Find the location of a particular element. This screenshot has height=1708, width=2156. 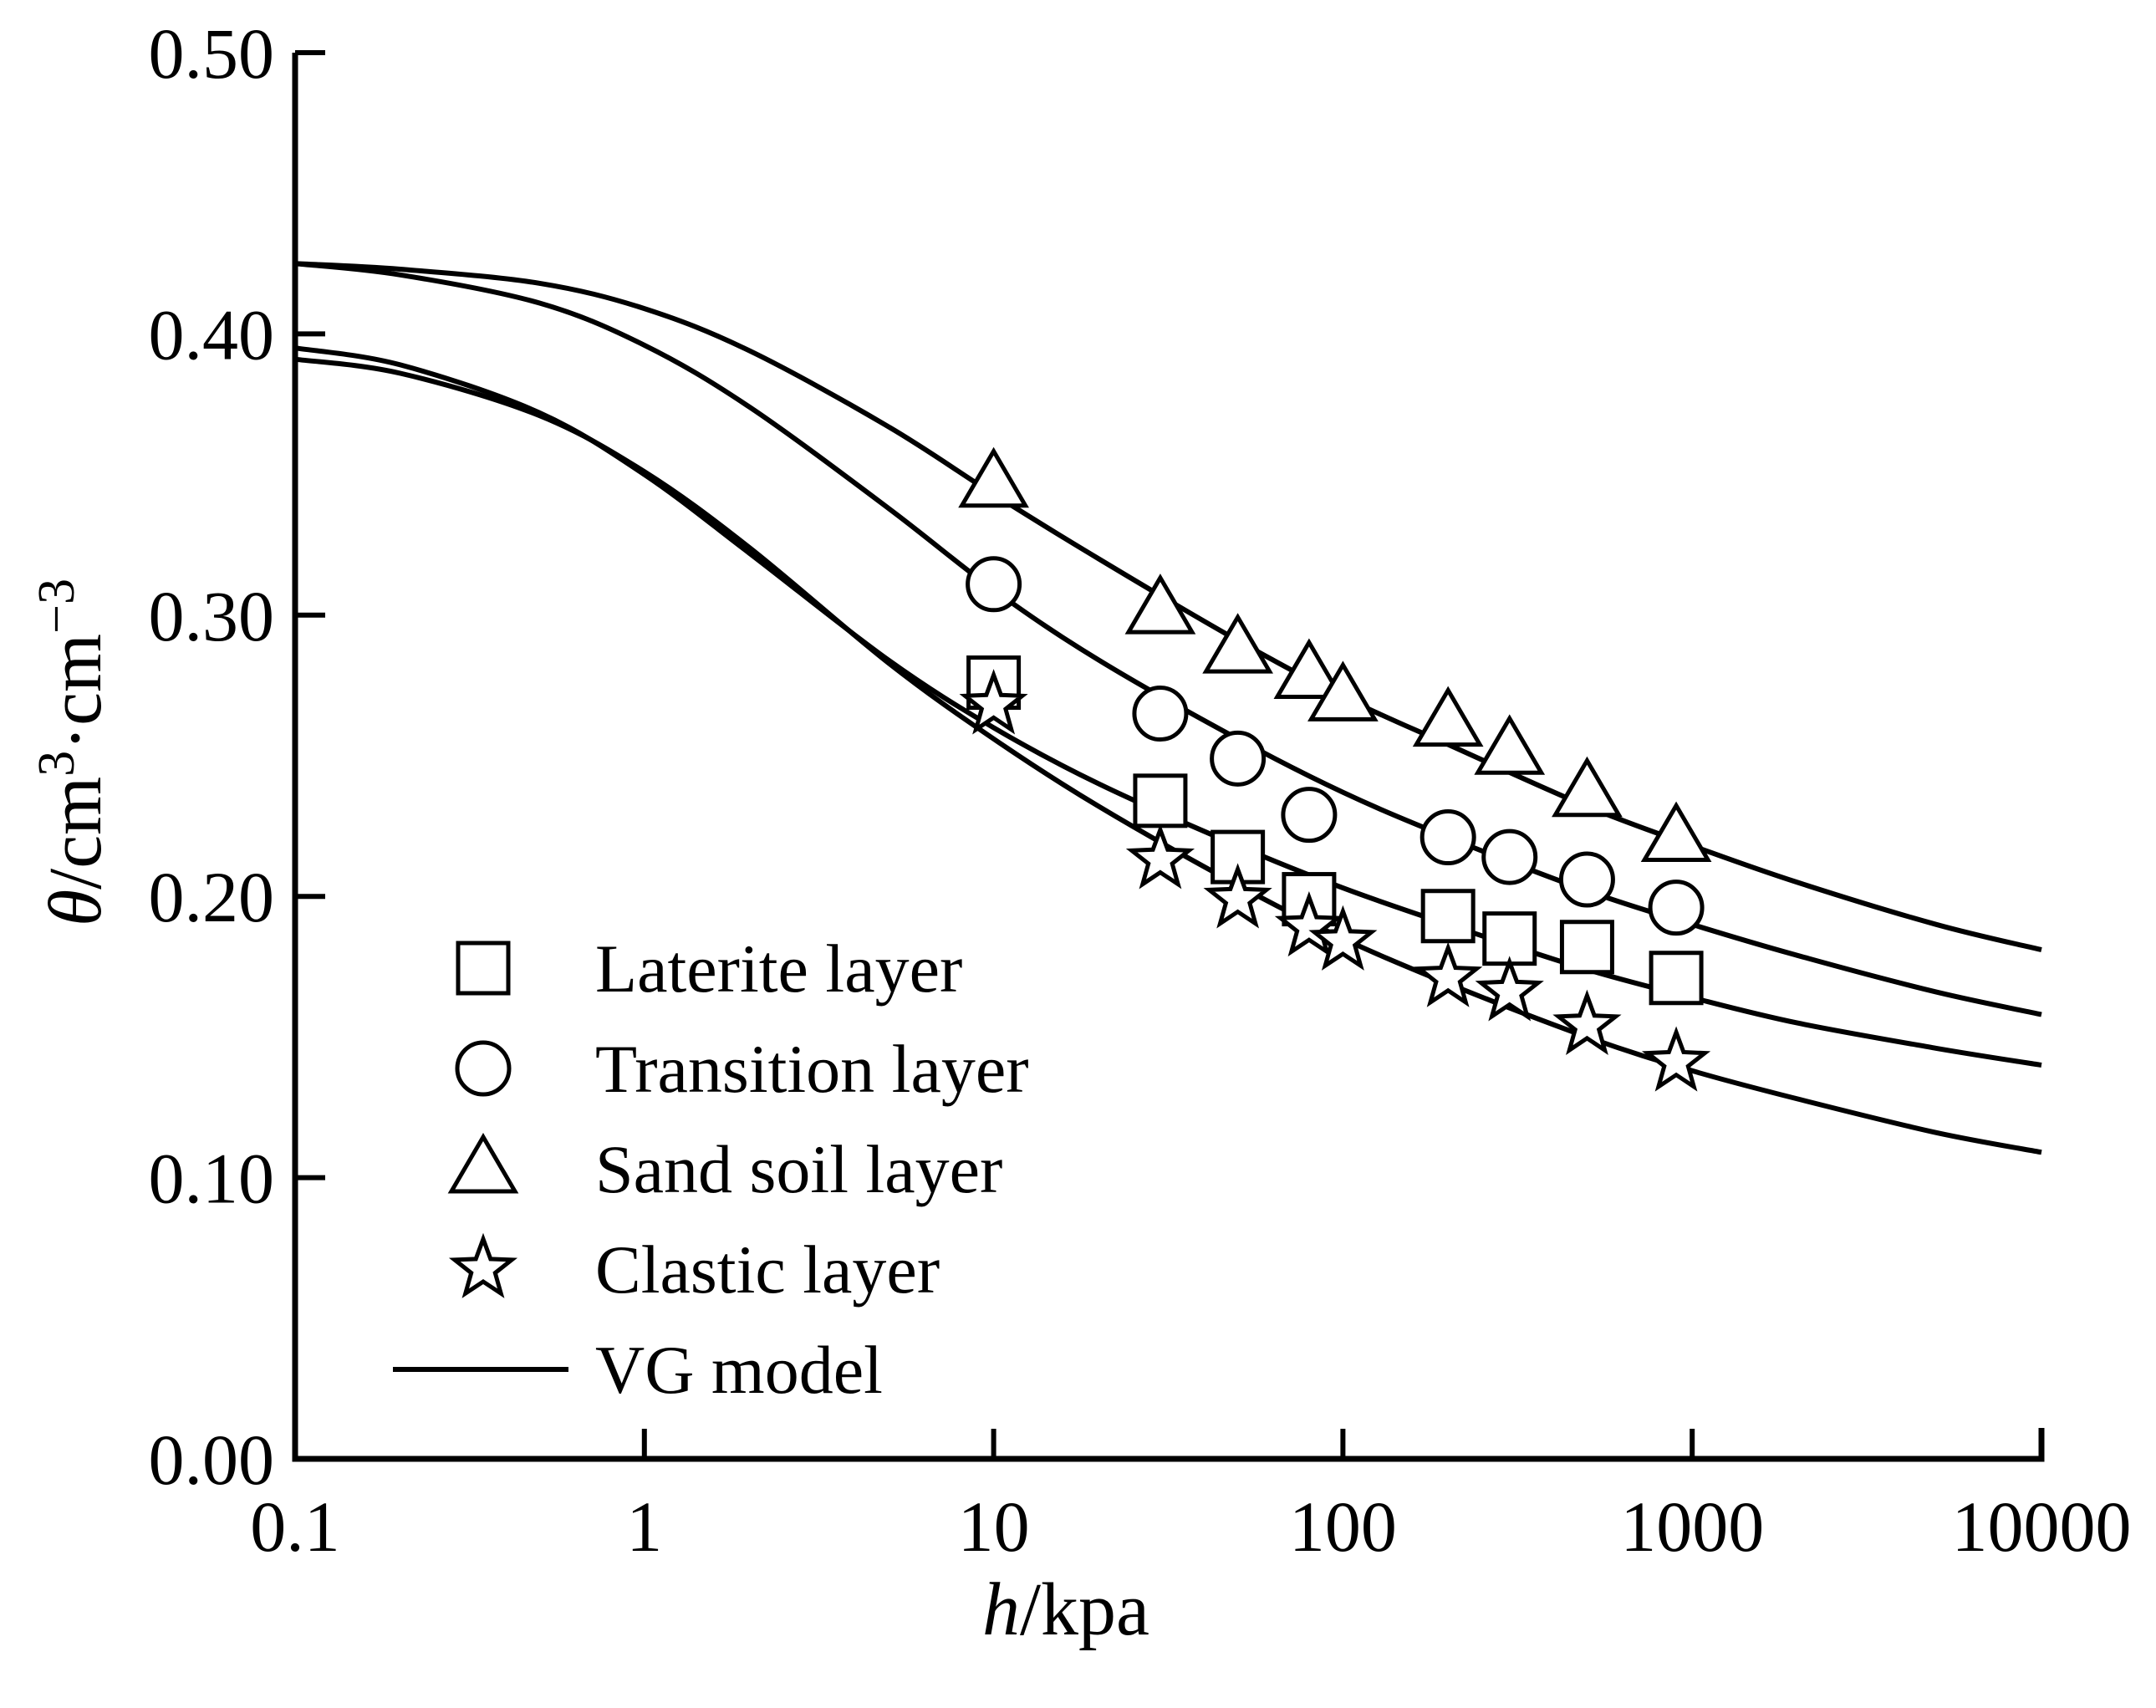

x-tick-label: 100 is located at coordinates (1343, 1526).